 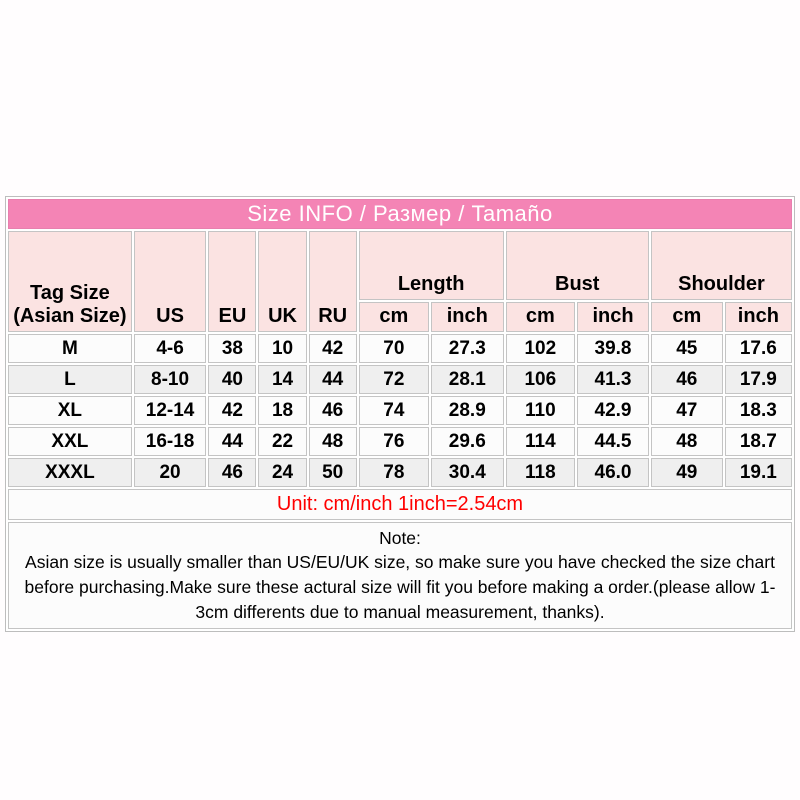 I want to click on tag-size-line2: (Asian Size), so click(x=70, y=316).